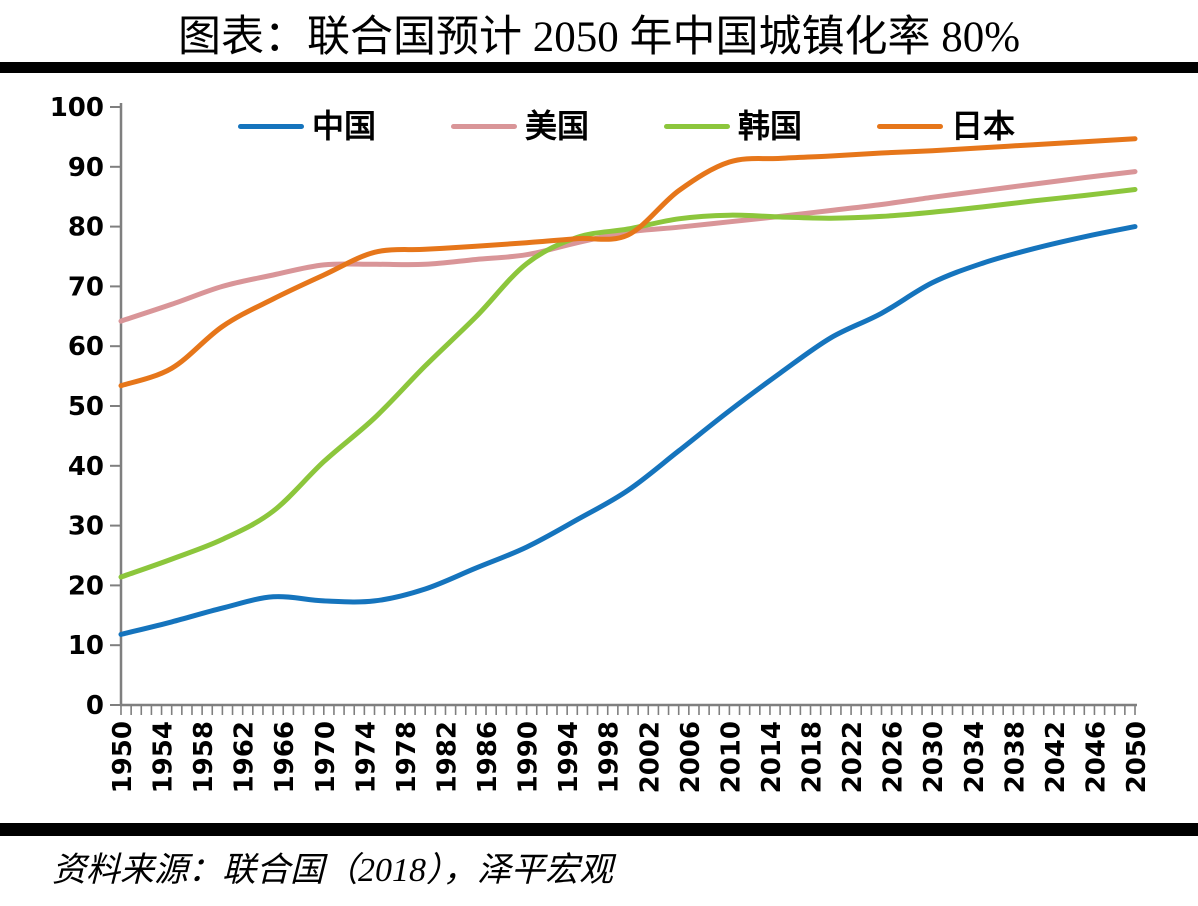 The width and height of the screenshot is (1198, 906). Describe the element at coordinates (853, 757) in the screenshot. I see `x-axis-tick-label: 2022` at that location.